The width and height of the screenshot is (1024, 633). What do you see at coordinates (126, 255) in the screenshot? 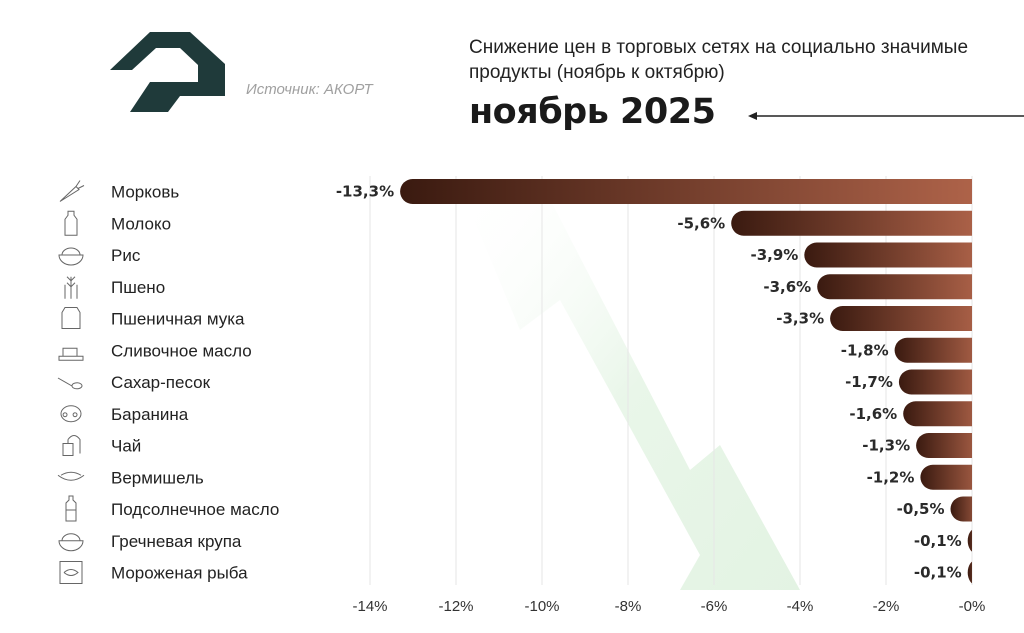
I see `category-label: Рис` at bounding box center [126, 255].